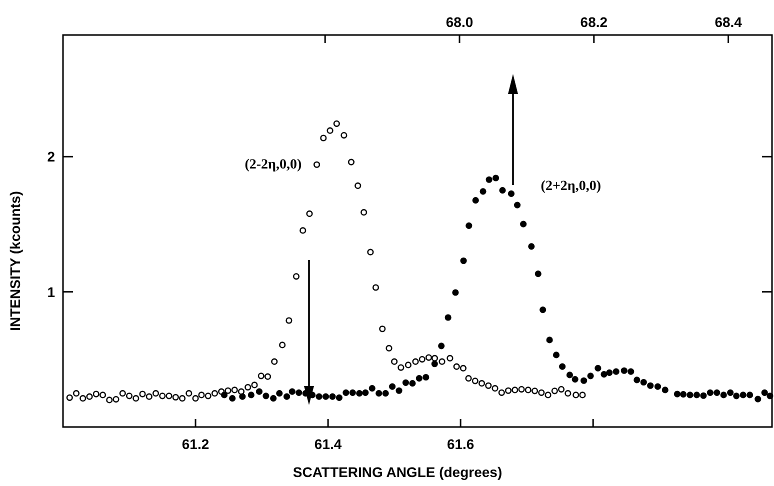 The image size is (774, 486). What do you see at coordinates (594, 22) in the screenshot?
I see `x2-tick-label: 68.2` at bounding box center [594, 22].